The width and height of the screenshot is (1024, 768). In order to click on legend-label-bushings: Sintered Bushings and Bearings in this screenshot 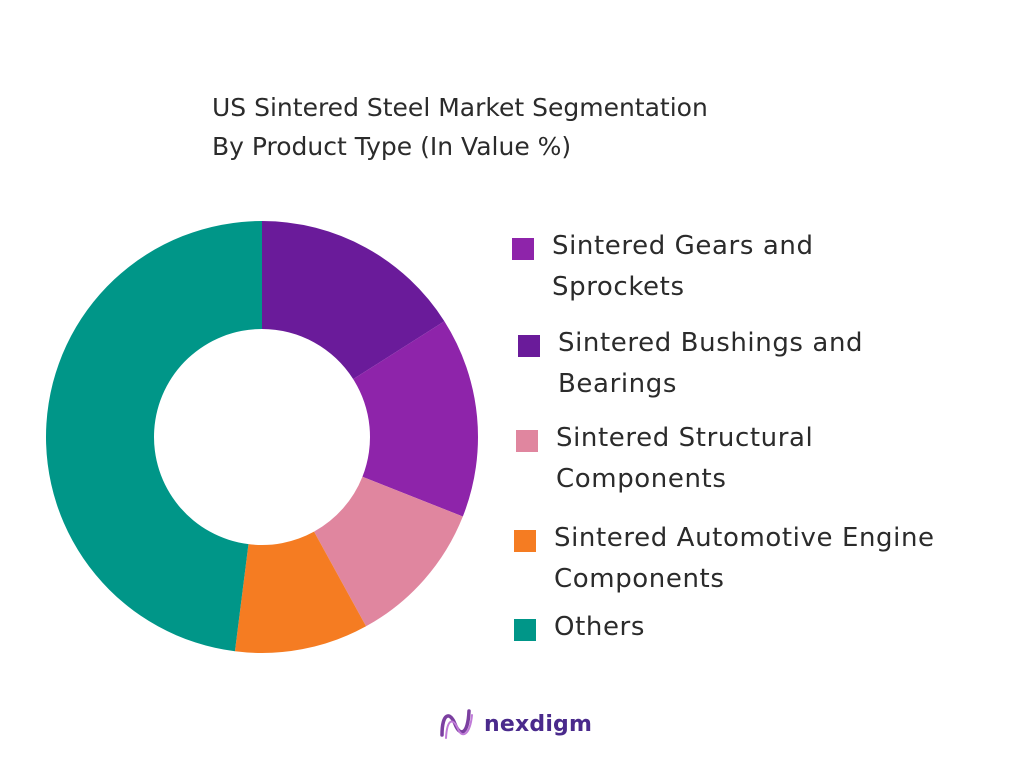, I will do `click(778, 364)`.